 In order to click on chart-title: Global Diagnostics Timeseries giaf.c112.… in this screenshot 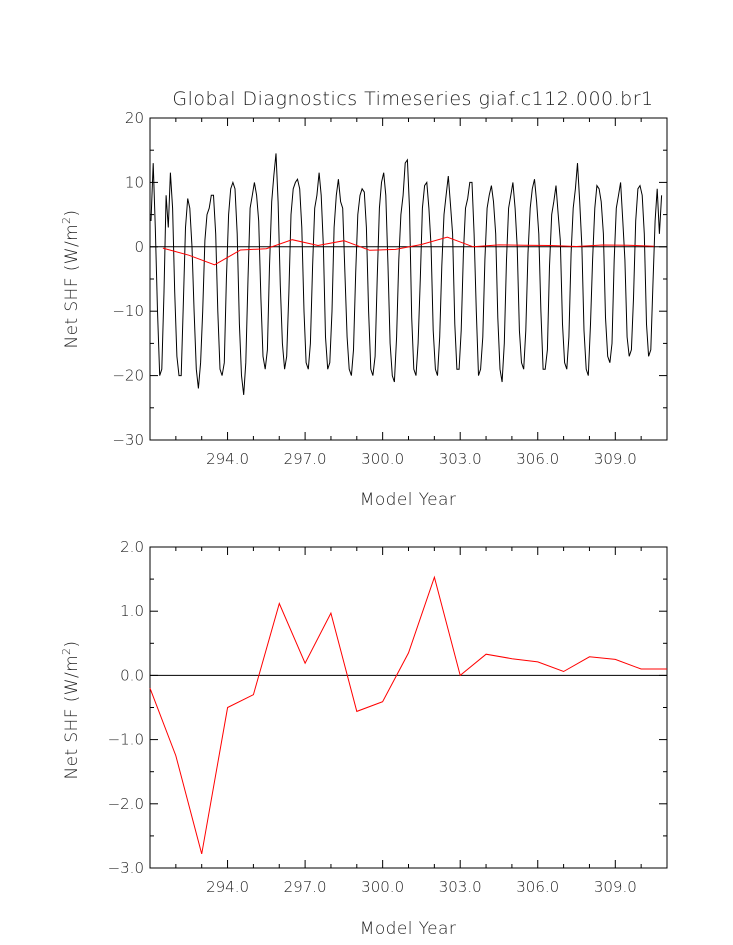, I will do `click(412, 99)`.